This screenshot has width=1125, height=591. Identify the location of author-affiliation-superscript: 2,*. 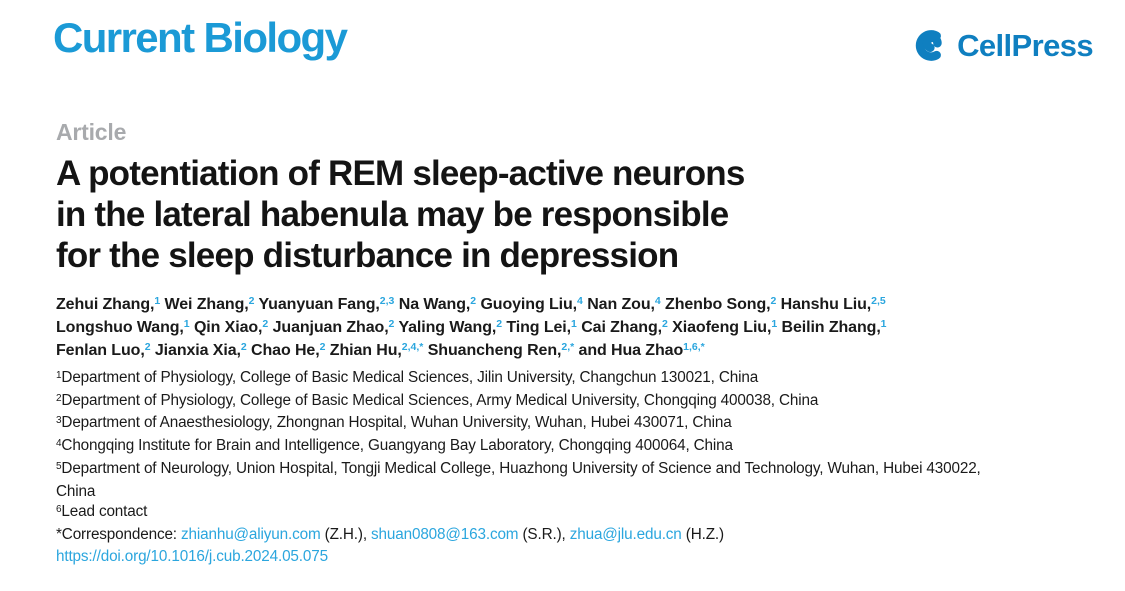
(568, 347).